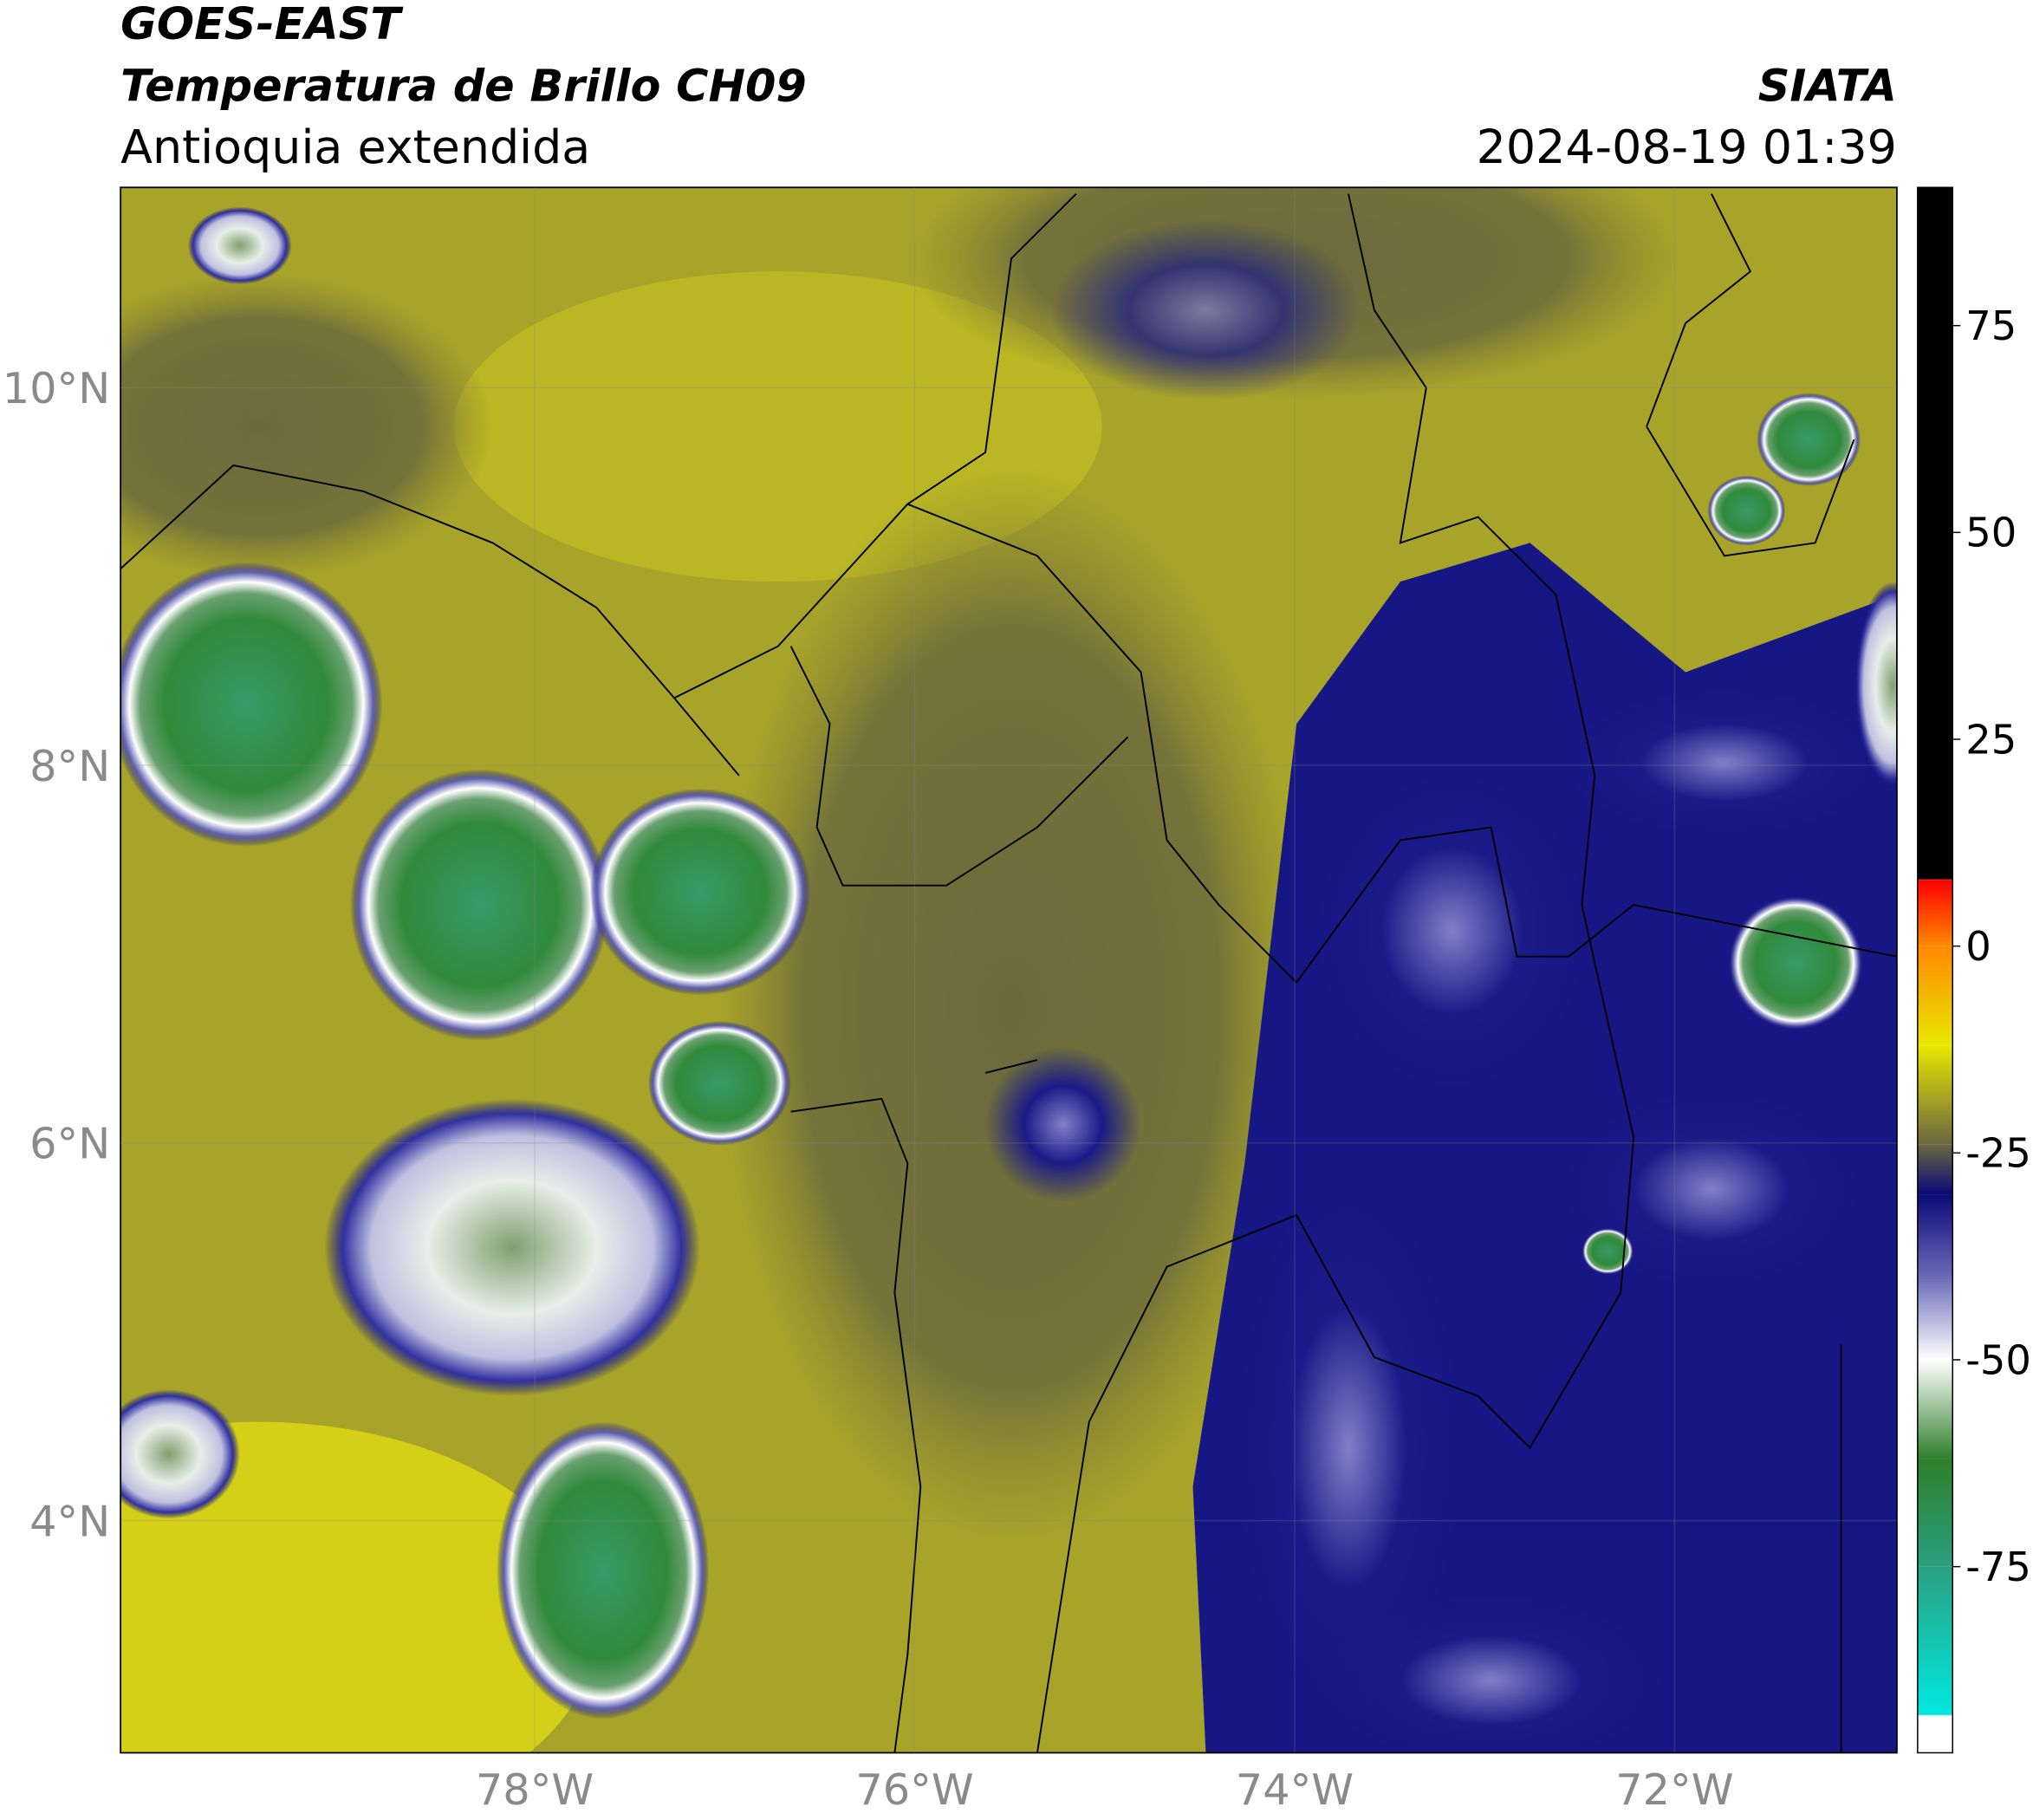 The image size is (2033, 1820). Describe the element at coordinates (69, 766) in the screenshot. I see `y-tick-label: 8°N` at that location.